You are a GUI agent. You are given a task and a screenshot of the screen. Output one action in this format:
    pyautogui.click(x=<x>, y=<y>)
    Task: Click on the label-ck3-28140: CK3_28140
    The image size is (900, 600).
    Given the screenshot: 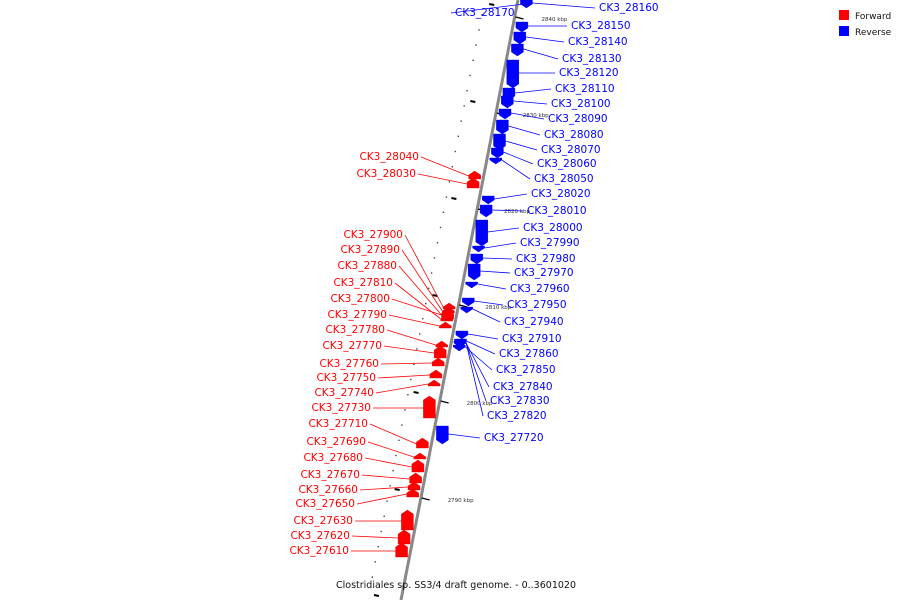 What is the action you would take?
    pyautogui.click(x=598, y=42)
    